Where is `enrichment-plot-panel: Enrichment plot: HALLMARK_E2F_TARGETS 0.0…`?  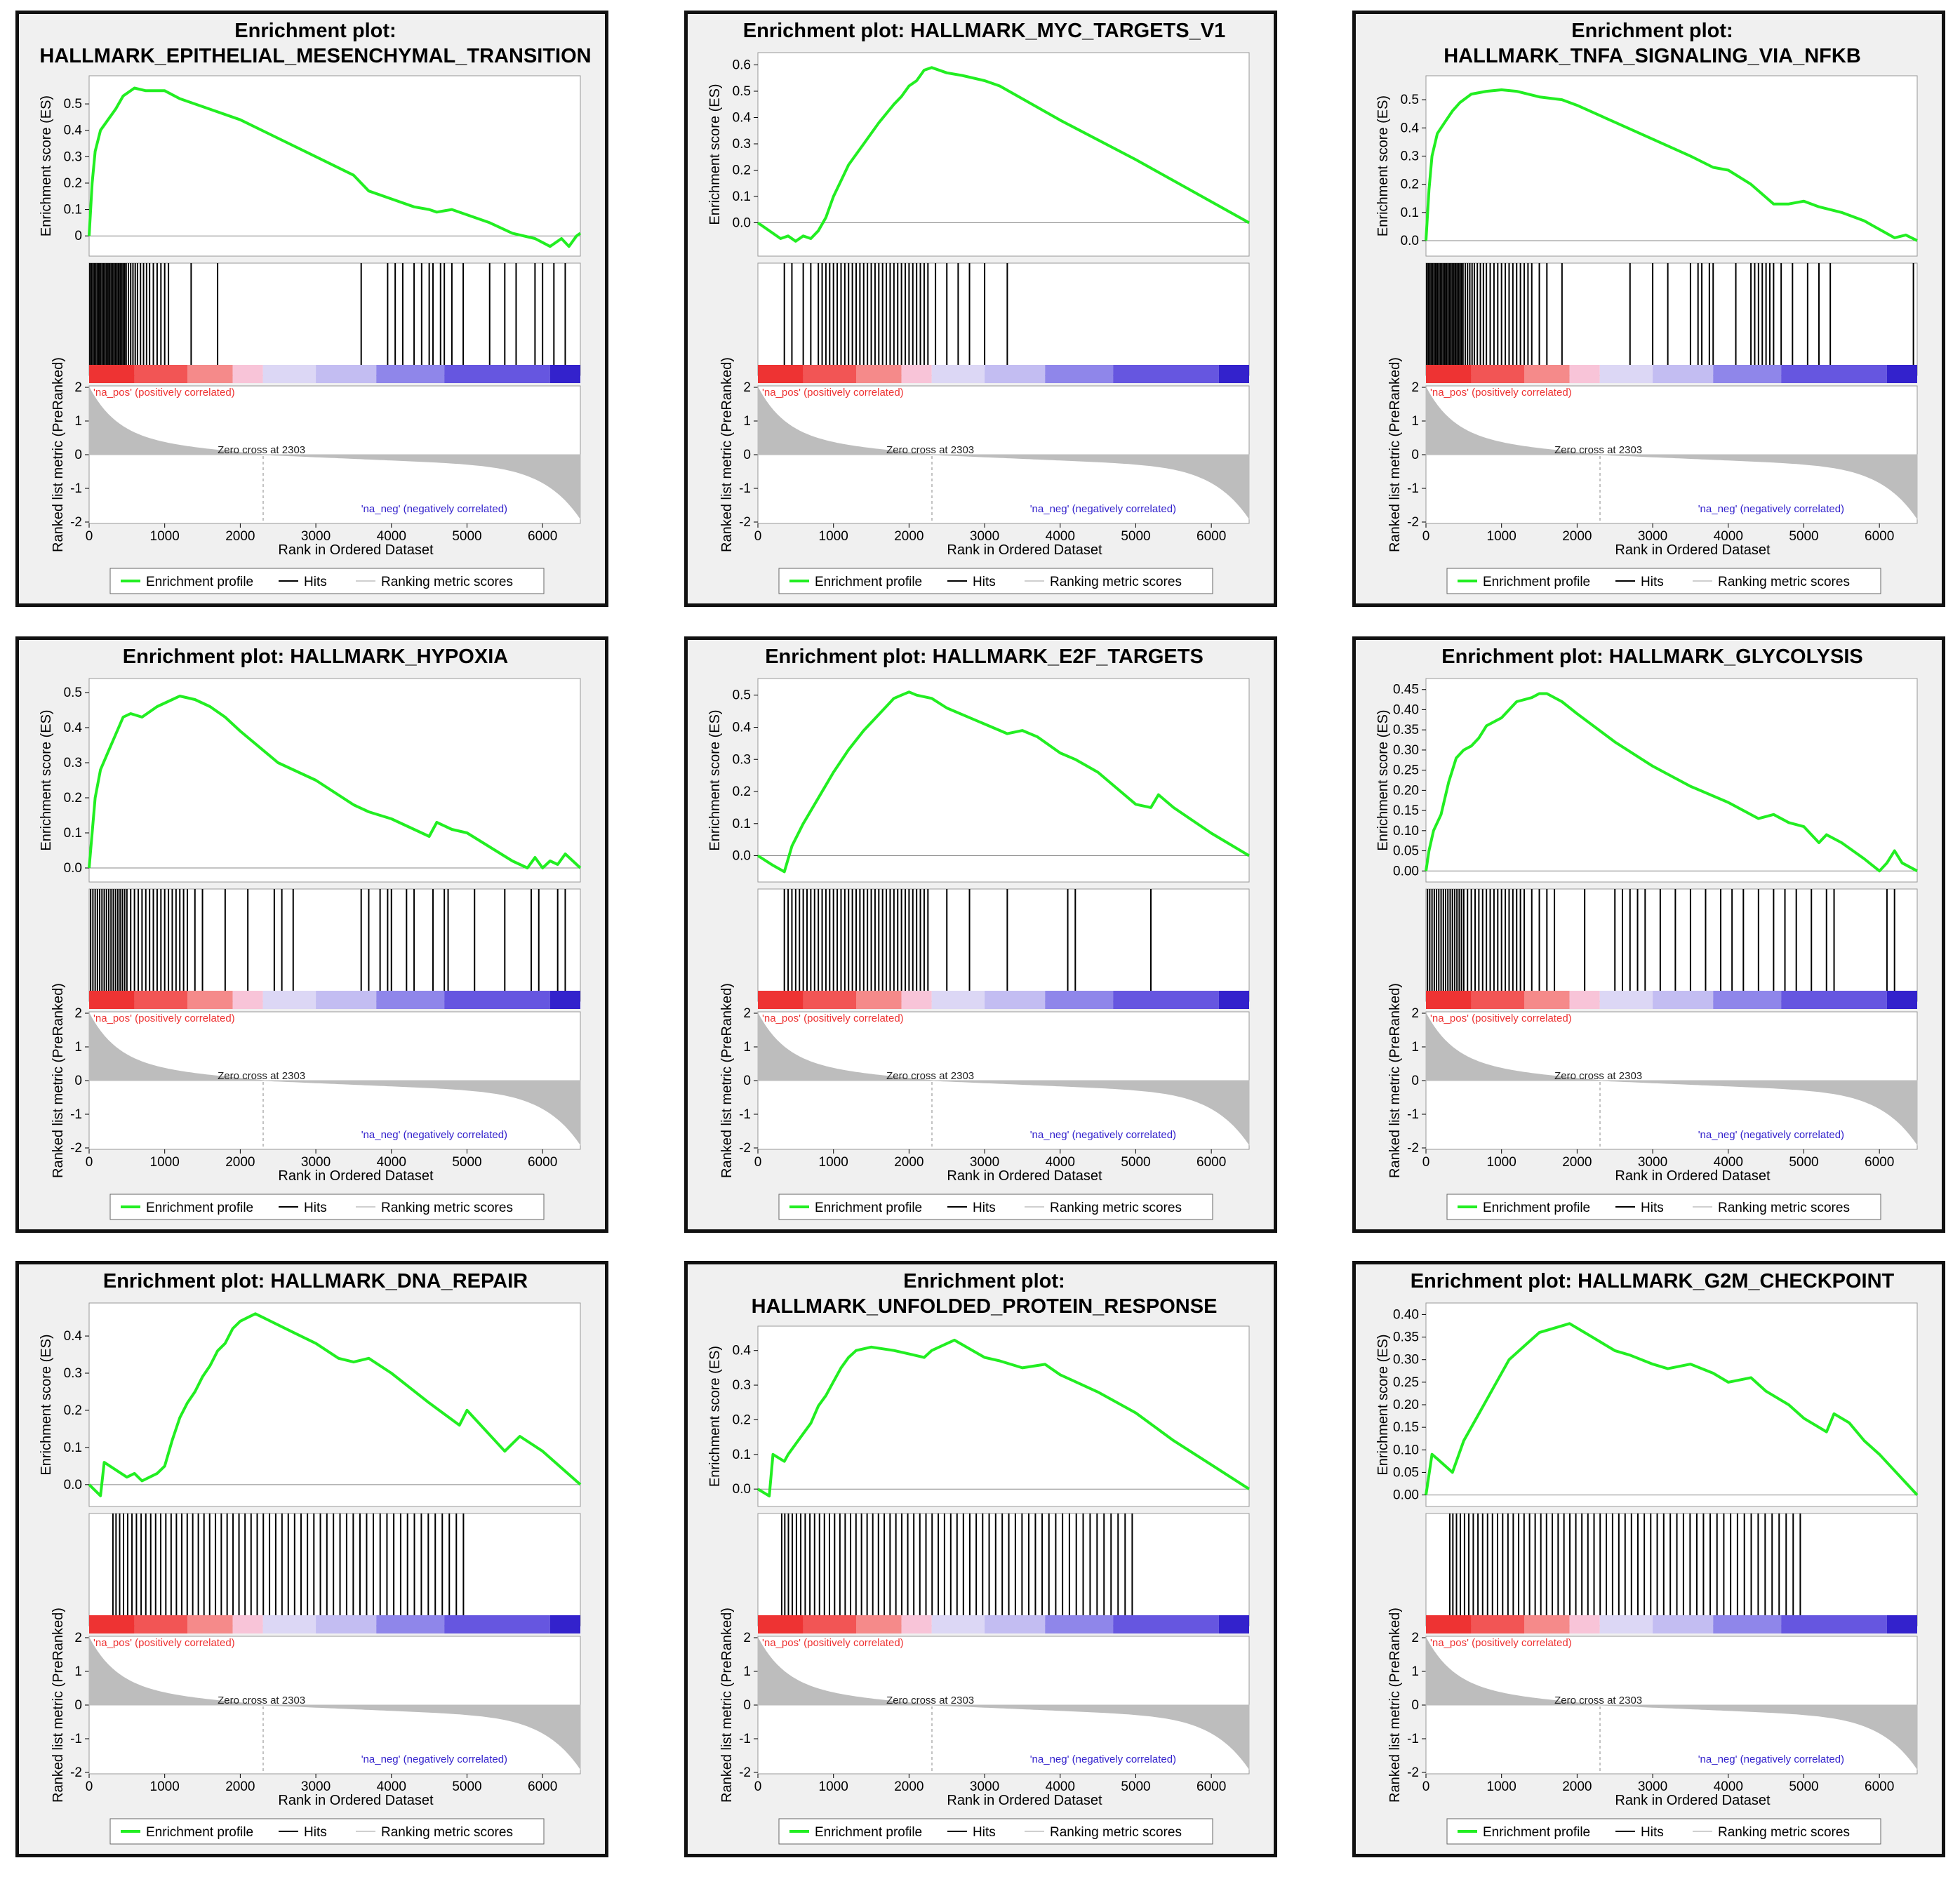
enrichment-plot-panel: Enrichment plot: HALLMARK_E2F_TARGETS 0.0… is located at coordinates (980, 934).